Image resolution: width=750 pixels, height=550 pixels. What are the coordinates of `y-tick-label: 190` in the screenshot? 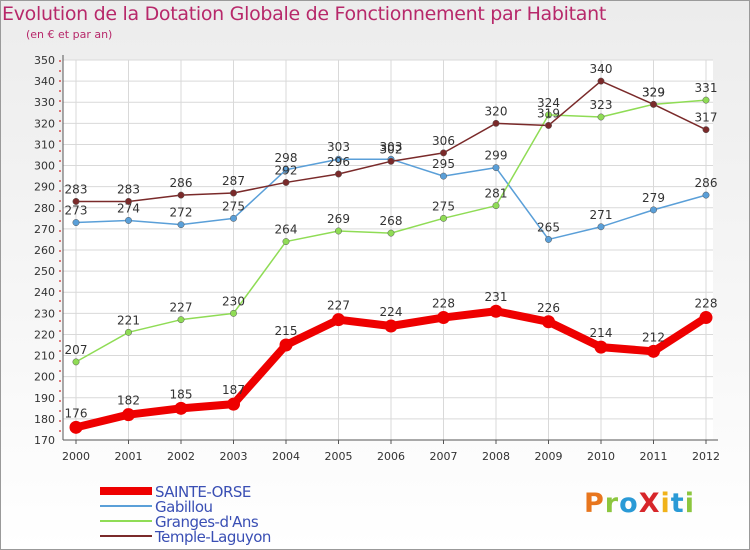 It's located at (44, 398).